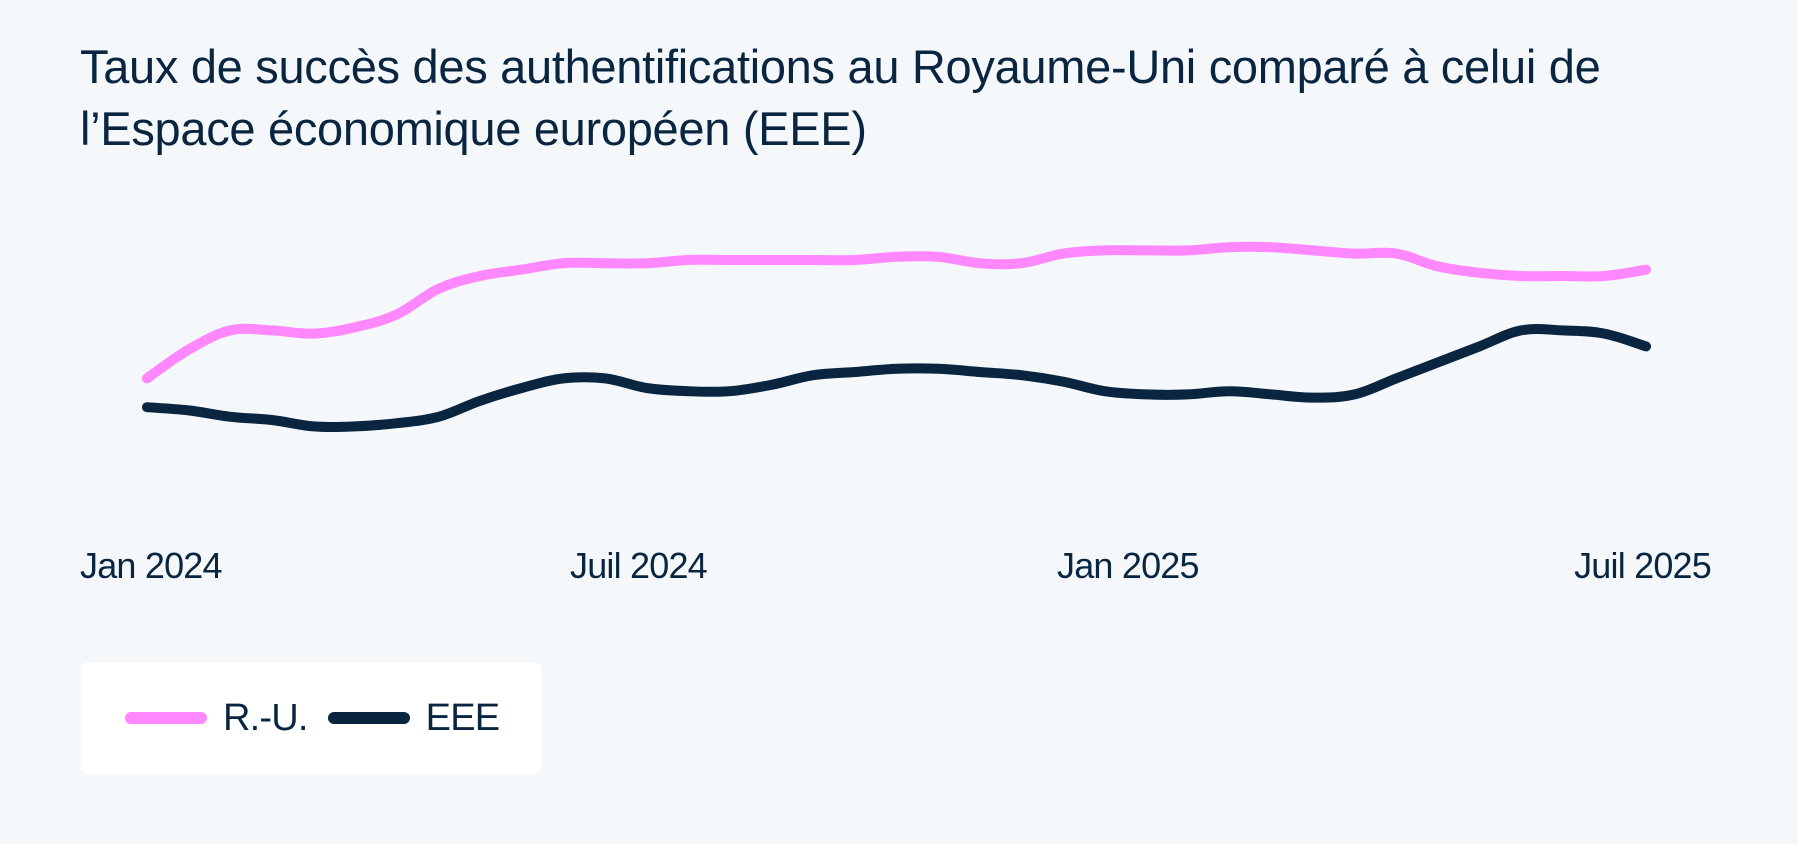 The image size is (1798, 844). Describe the element at coordinates (462, 717) in the screenshot. I see `legend-label-eea: EEE` at that location.